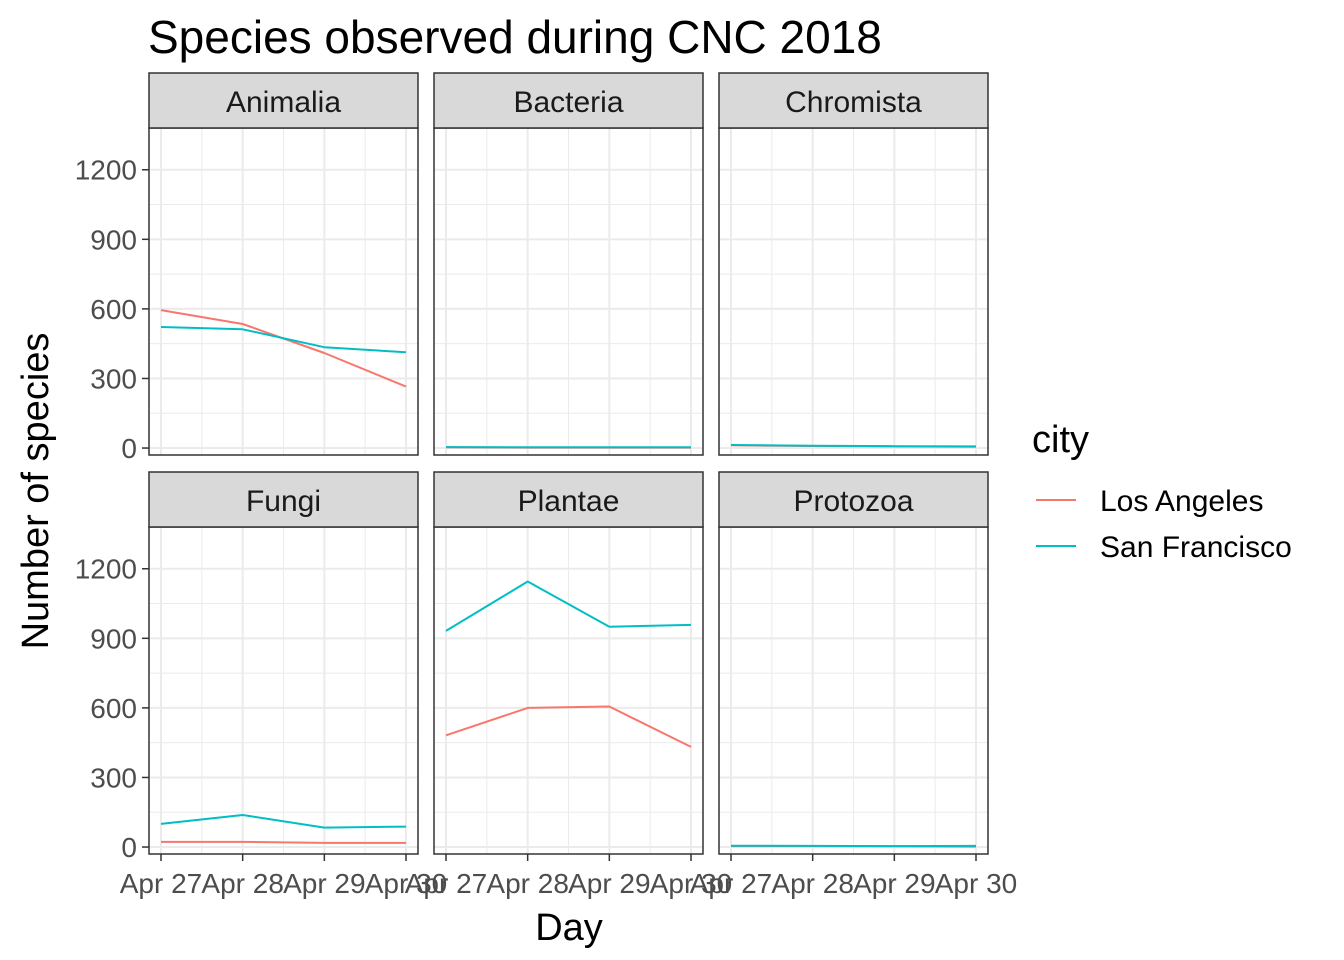  I want to click on strip-animalia, so click(283, 100).